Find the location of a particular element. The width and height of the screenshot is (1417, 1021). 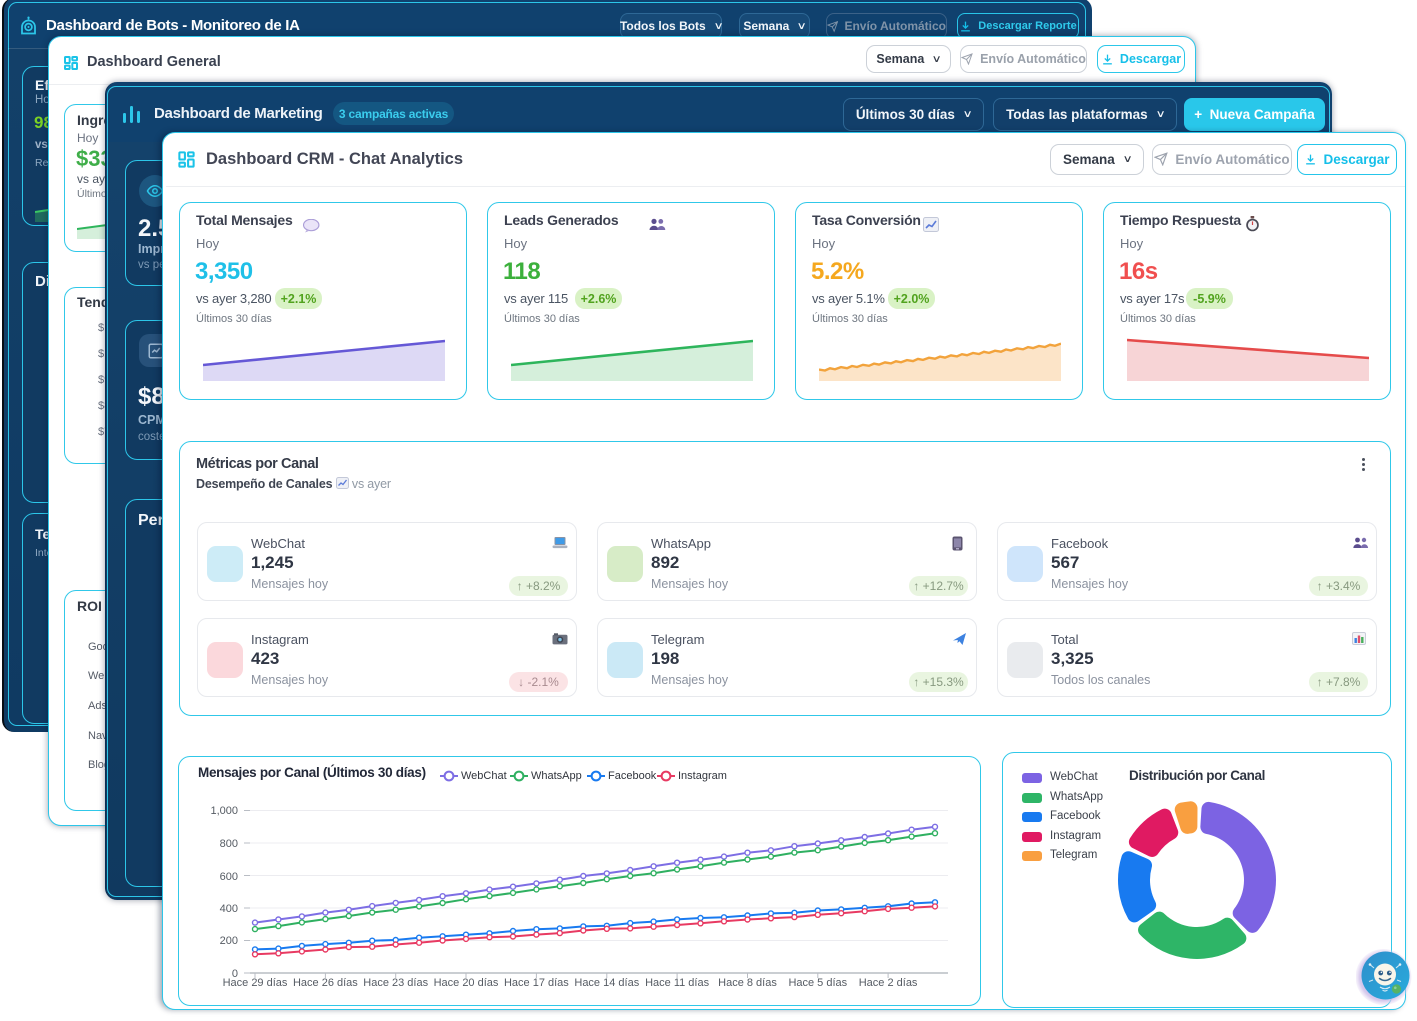

svg-text: Hace 8 días is located at coordinates (747, 983).